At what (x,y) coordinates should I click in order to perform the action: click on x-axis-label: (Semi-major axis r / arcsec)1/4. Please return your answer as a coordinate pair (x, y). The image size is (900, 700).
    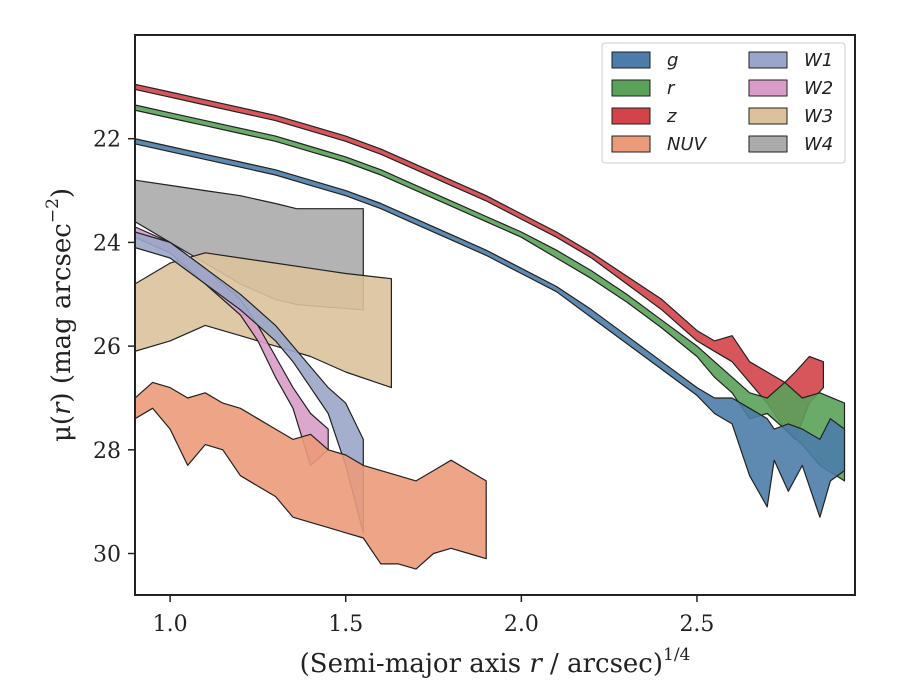
    Looking at the image, I should click on (495, 662).